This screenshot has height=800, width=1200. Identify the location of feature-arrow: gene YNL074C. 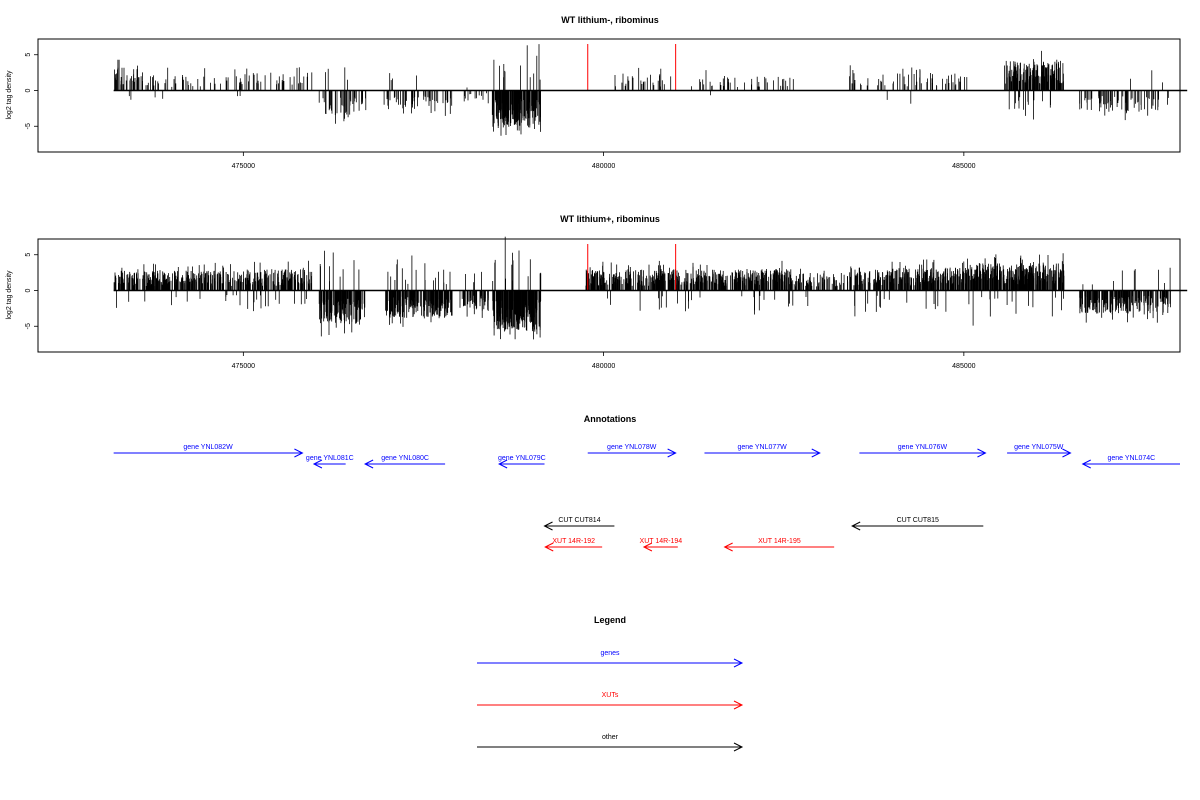
(1130, 462).